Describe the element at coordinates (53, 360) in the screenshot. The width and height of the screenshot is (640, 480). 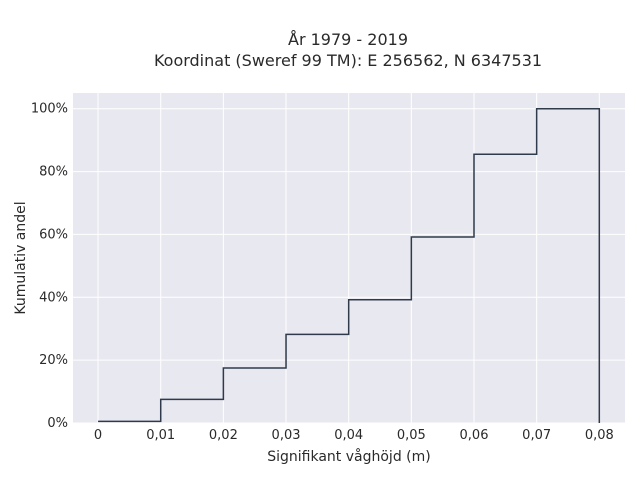
I see `y-tick-label: 20%` at that location.